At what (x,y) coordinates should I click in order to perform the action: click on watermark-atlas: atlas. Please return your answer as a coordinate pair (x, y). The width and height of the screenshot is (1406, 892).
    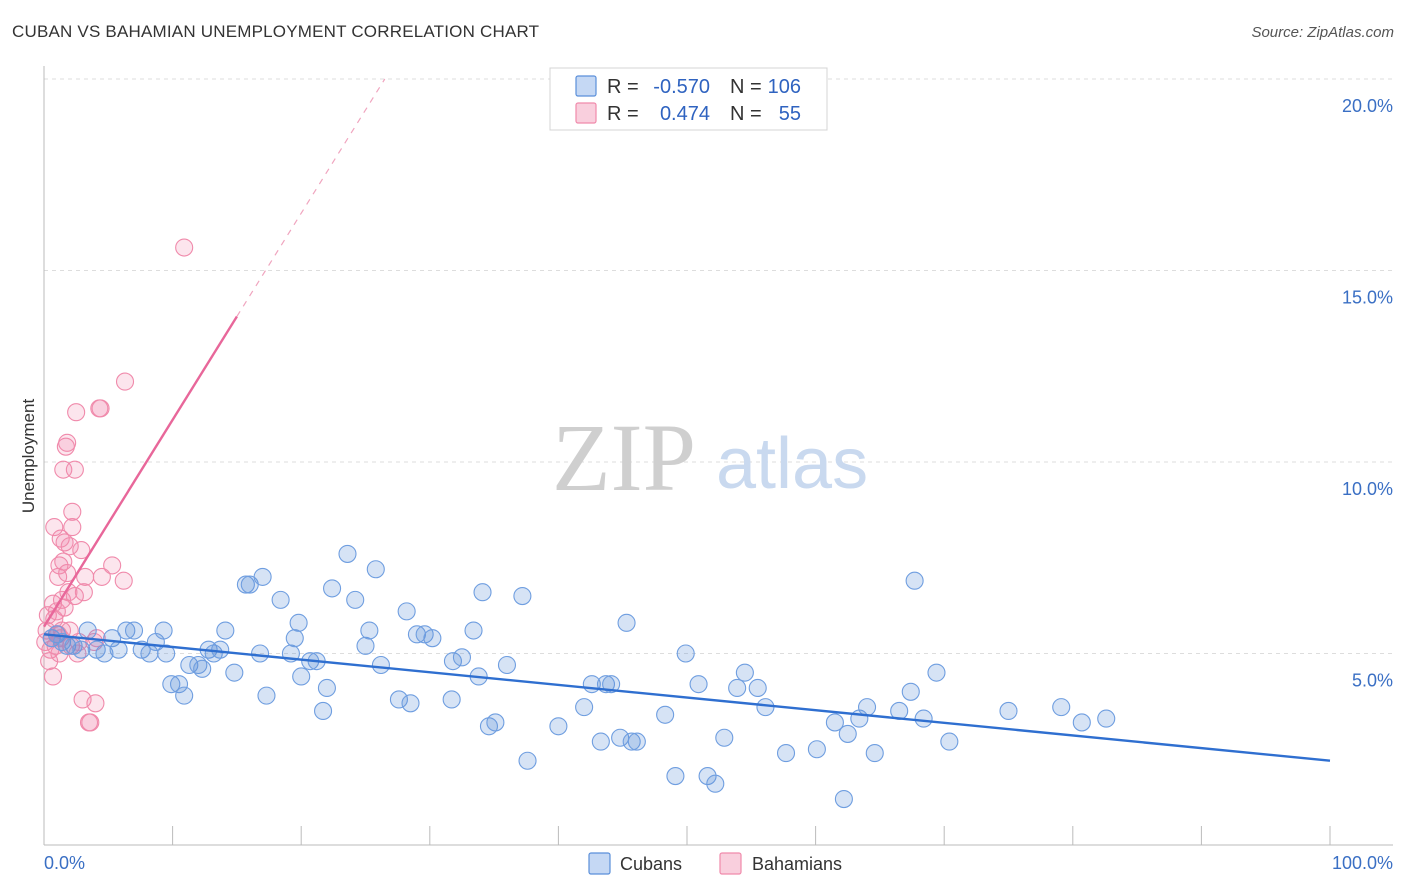
    Looking at the image, I should click on (792, 464).